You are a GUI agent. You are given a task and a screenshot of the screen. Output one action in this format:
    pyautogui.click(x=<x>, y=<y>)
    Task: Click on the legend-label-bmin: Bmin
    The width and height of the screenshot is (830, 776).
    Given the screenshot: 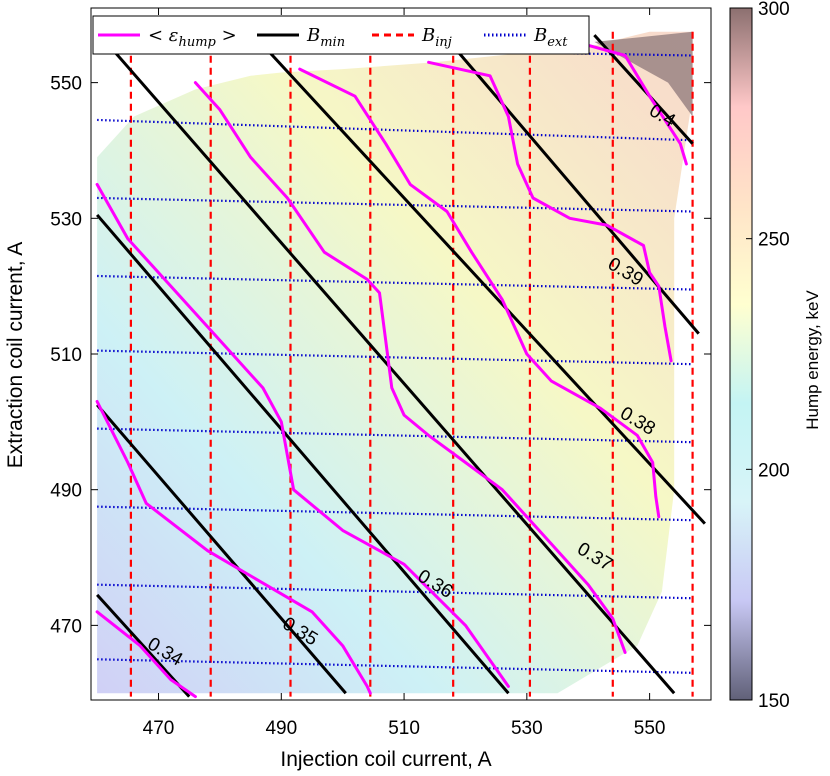 What is the action you would take?
    pyautogui.click(x=325, y=37)
    